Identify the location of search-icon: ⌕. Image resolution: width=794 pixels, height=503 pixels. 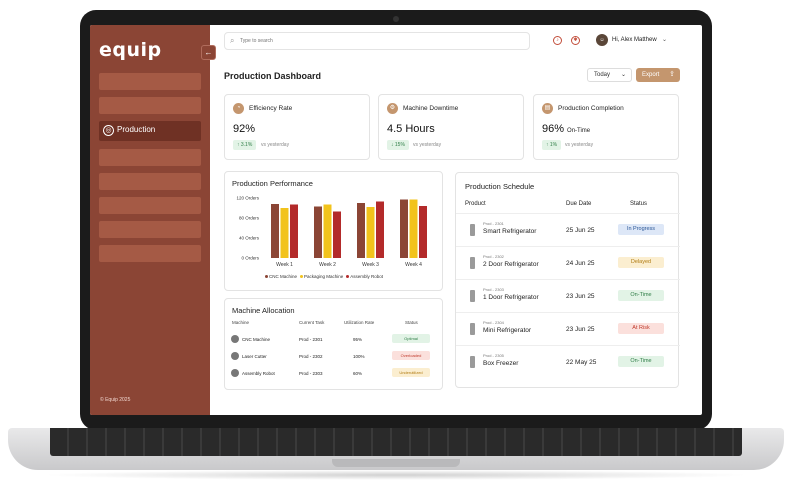
(232, 40).